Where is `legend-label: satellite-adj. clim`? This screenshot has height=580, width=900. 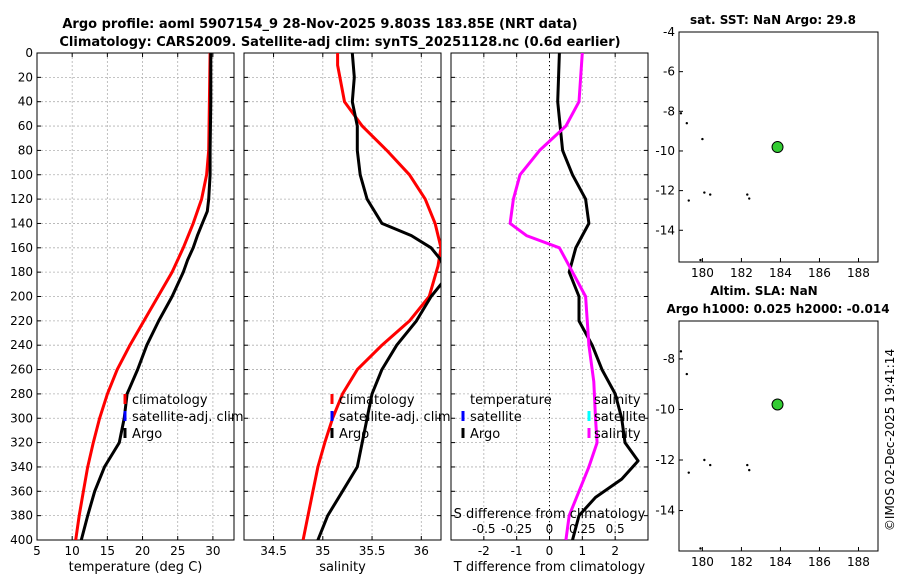 legend-label: satellite-adj. clim is located at coordinates (188, 417).